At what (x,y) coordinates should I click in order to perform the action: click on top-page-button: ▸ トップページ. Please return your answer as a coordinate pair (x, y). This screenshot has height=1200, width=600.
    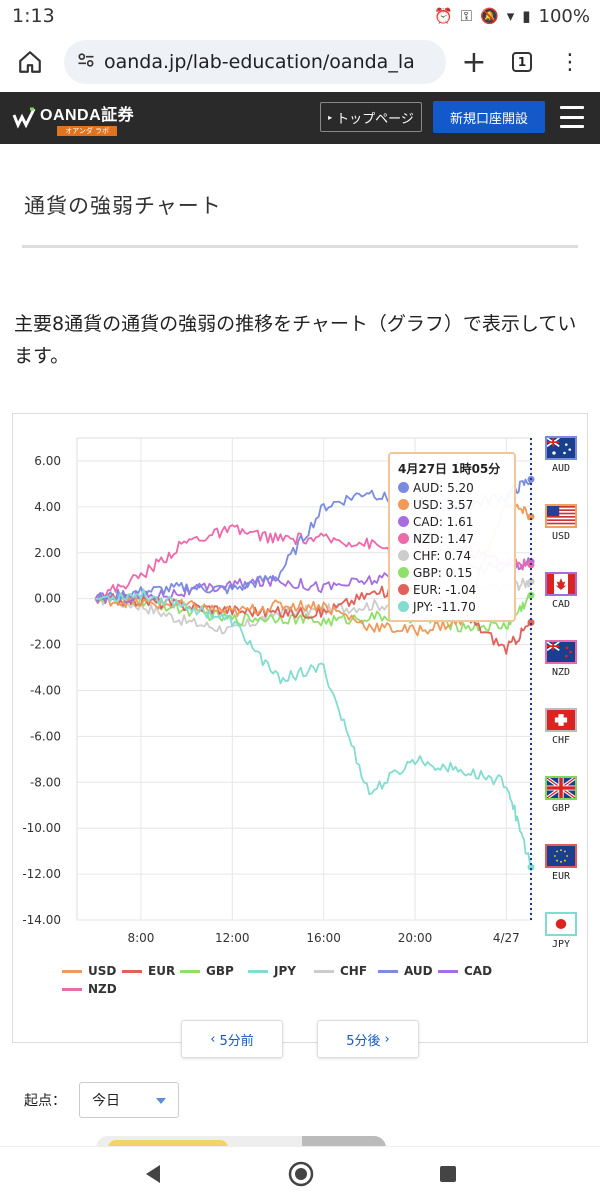
    Looking at the image, I should click on (371, 117).